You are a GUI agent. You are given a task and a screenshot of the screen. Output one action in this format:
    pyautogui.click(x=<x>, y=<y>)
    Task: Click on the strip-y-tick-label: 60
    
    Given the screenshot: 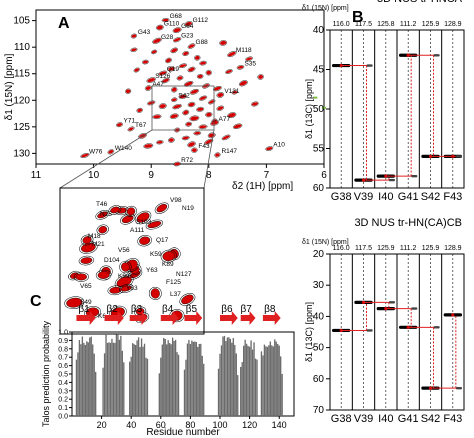 What is the action you would take?
    pyautogui.click(x=319, y=379)
    